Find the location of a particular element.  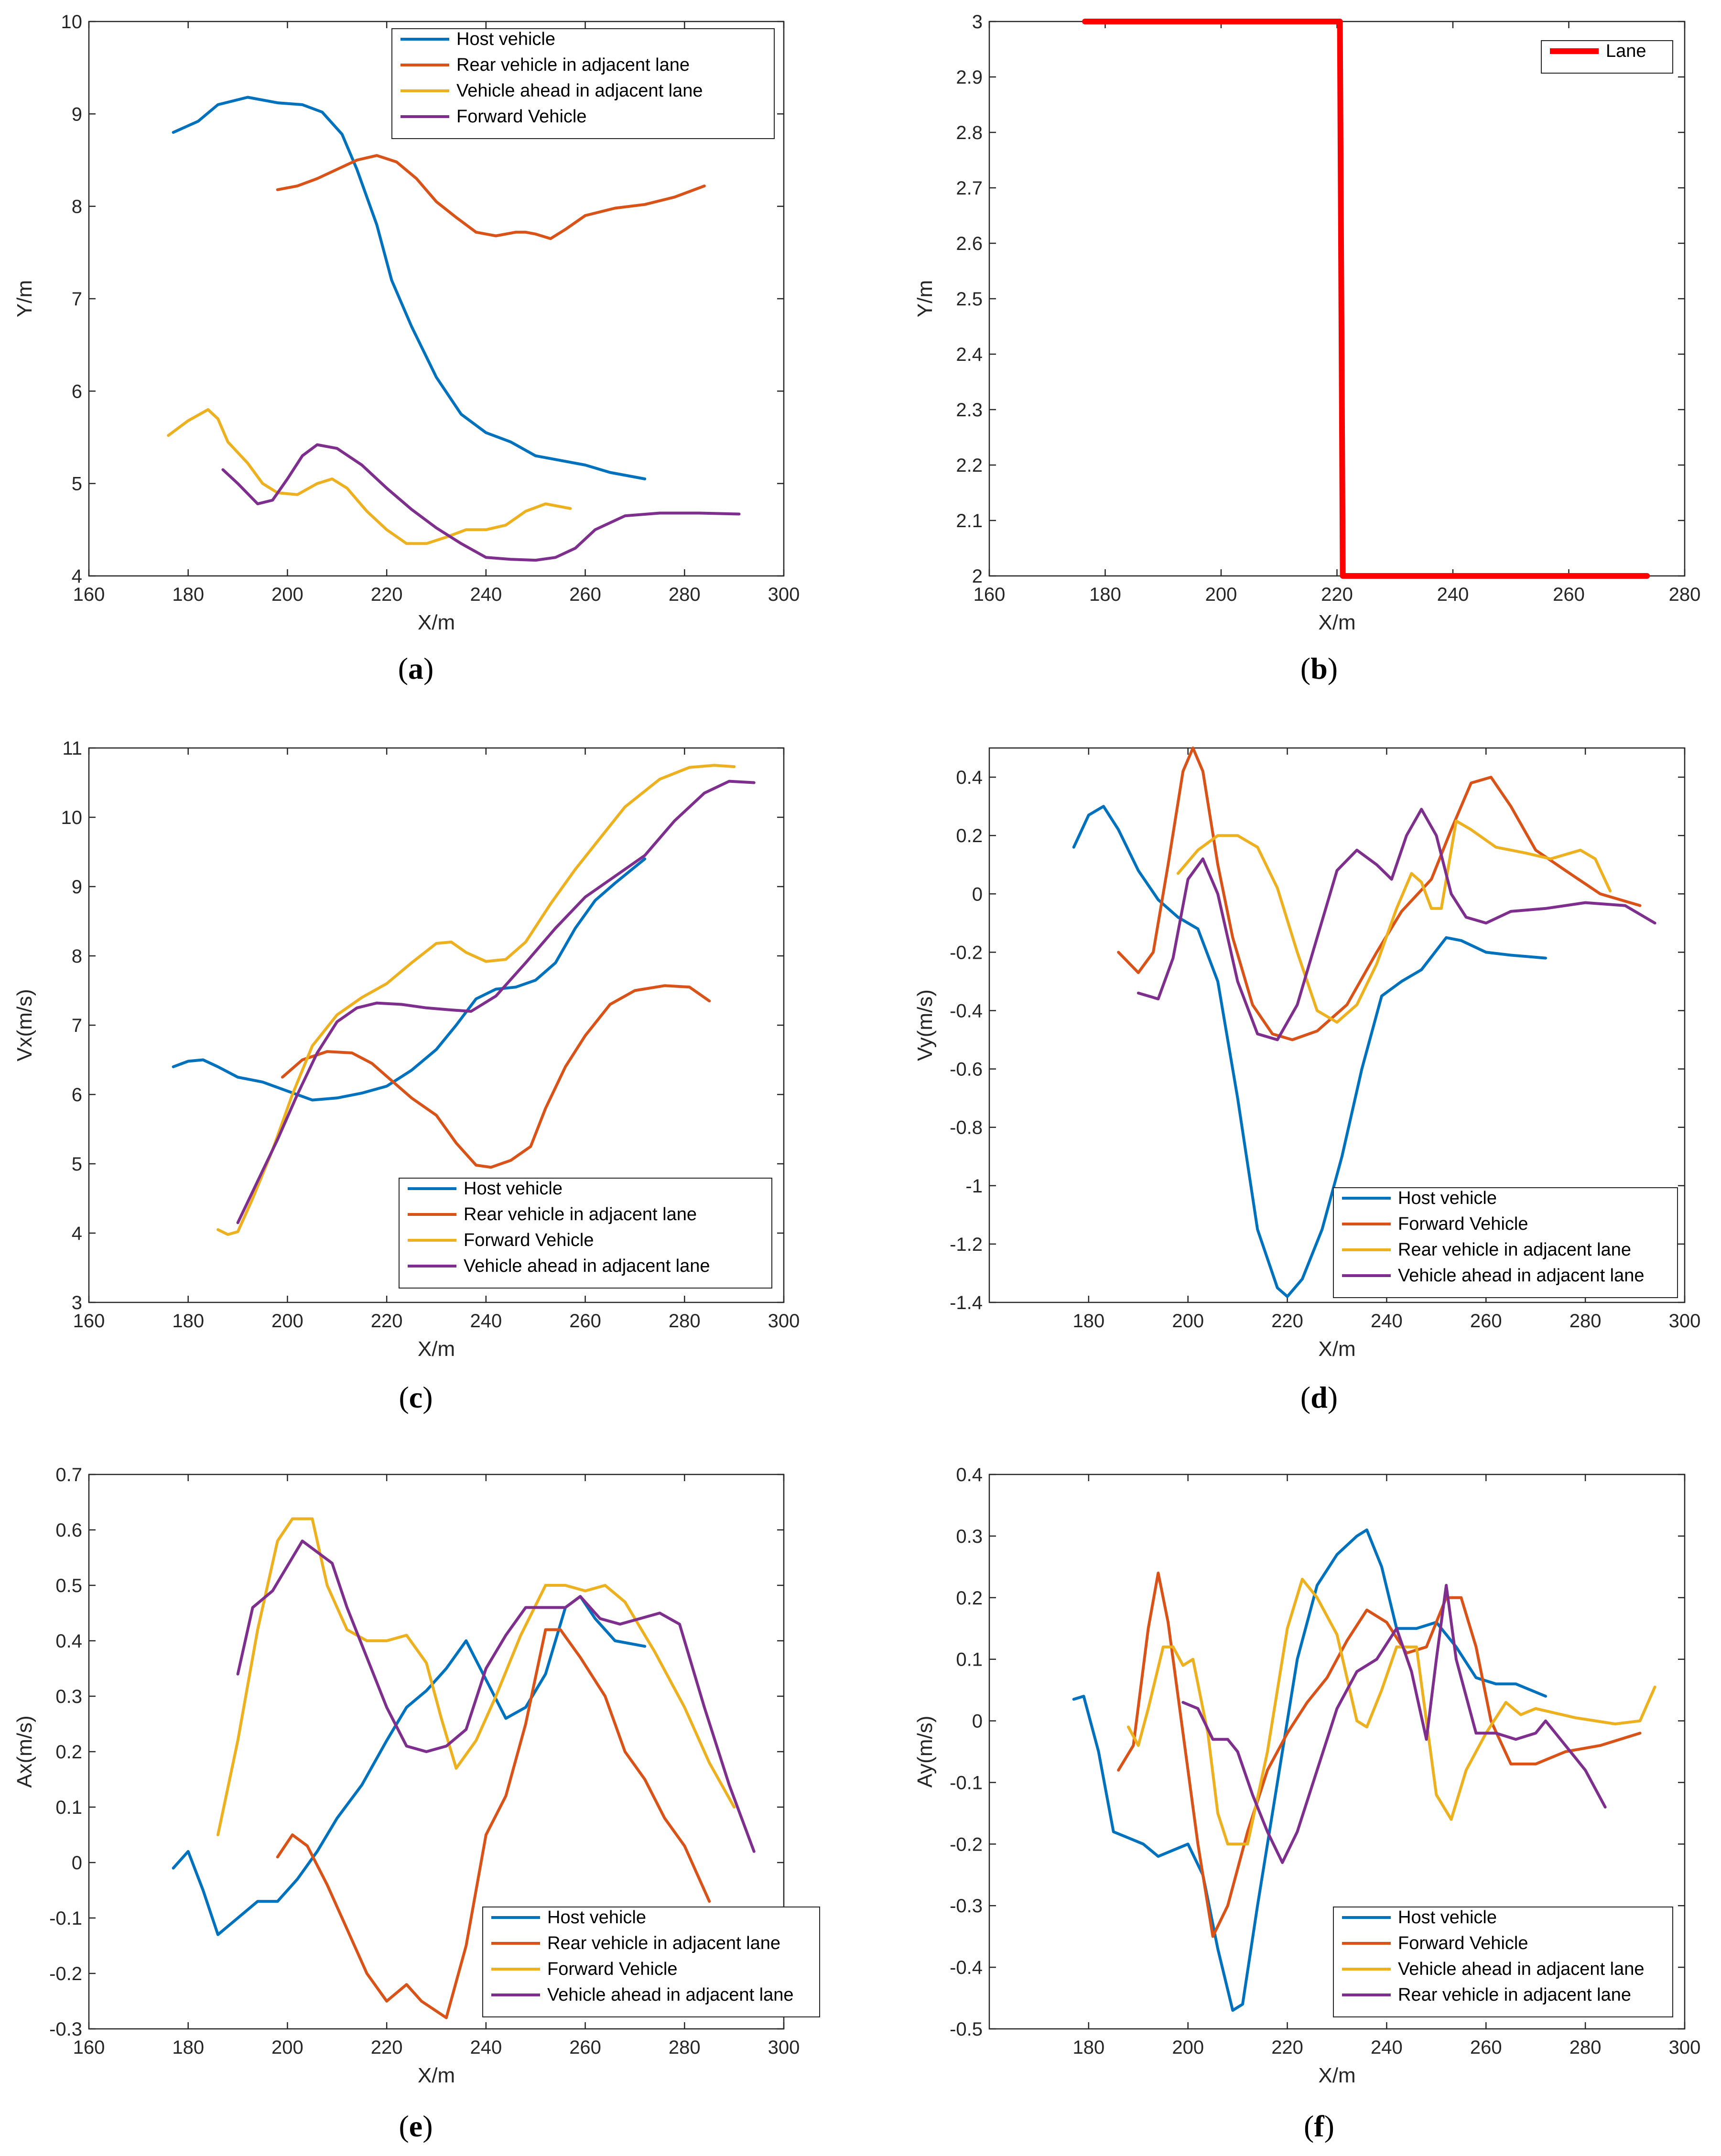

y-tick-label: 2.4 is located at coordinates (969, 354).